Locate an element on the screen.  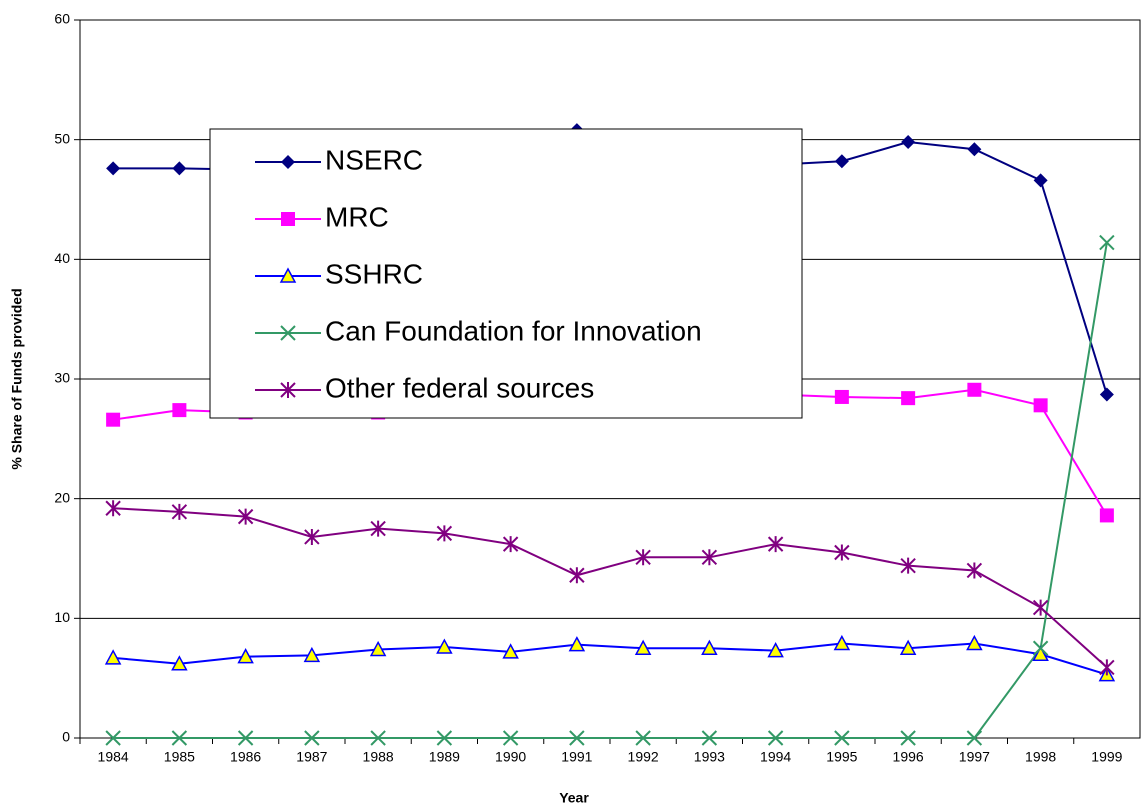
x-tick-label: 1986 is located at coordinates (245, 757).